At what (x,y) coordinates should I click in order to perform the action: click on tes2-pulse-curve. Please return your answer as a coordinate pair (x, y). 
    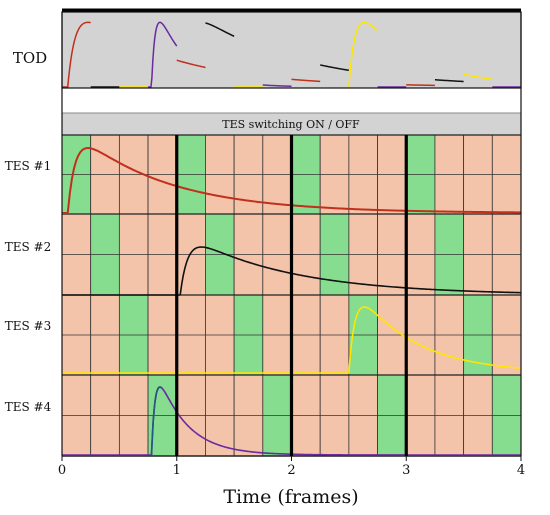
    Looking at the image, I should click on (292, 271).